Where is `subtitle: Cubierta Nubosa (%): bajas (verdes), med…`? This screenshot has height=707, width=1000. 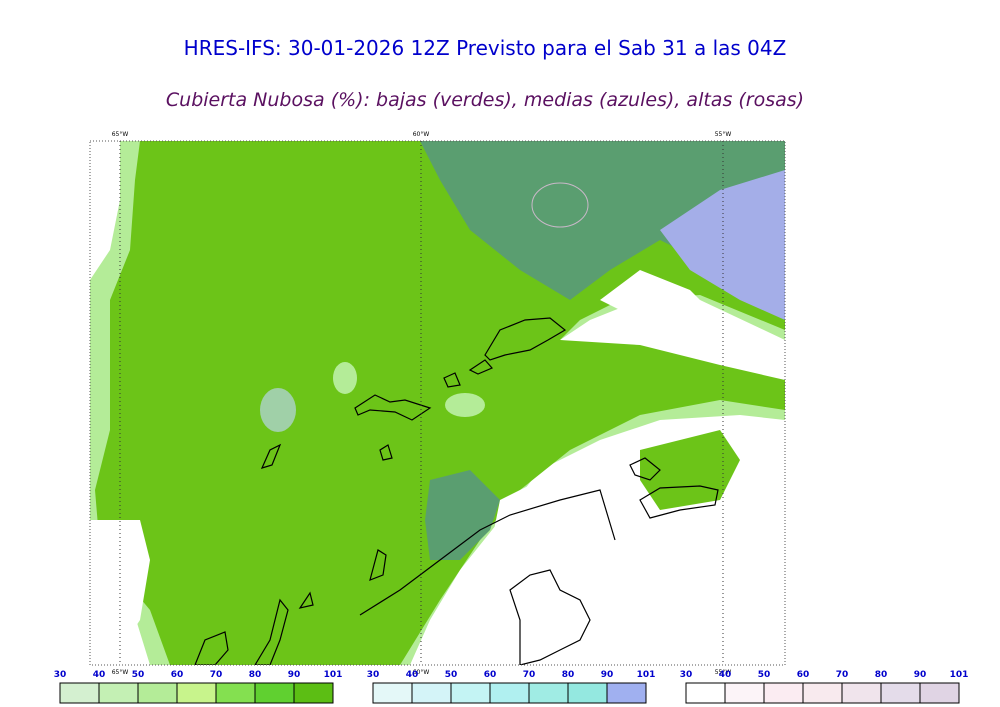 subtitle: Cubierta Nubosa (%): bajas (verdes), med… is located at coordinates (485, 100).